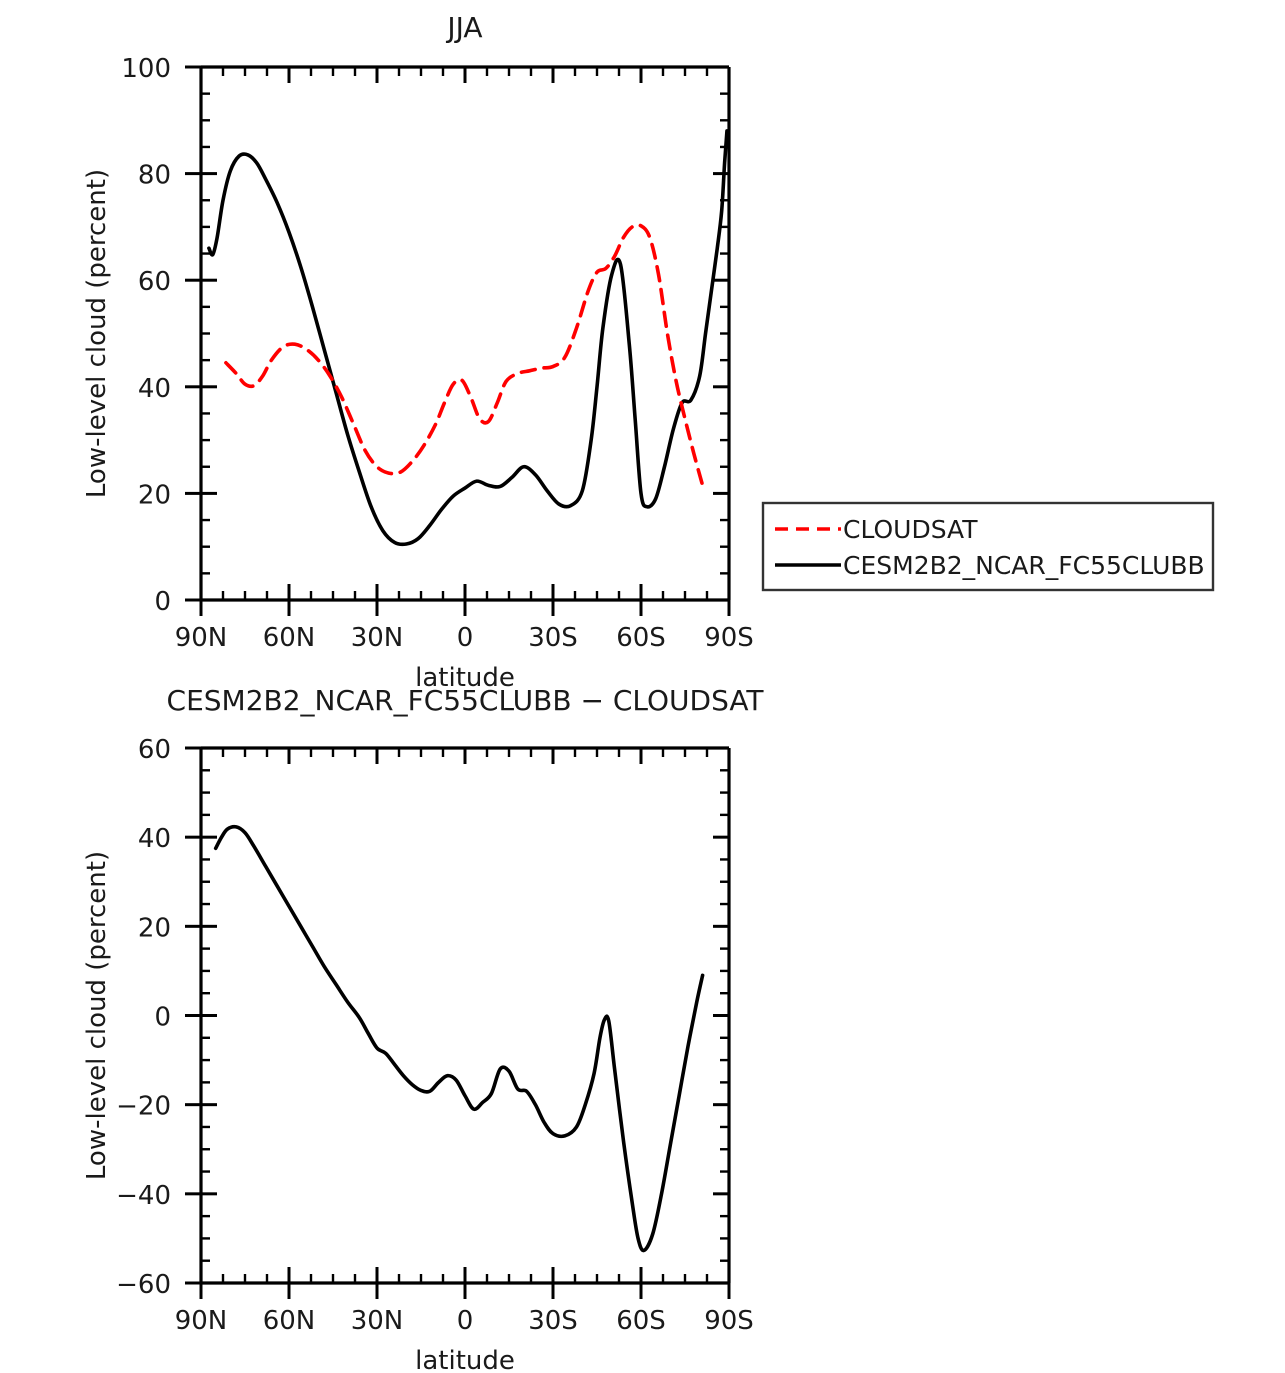 Image resolution: width=1285 pixels, height=1373 pixels. Describe the element at coordinates (988, 546) in the screenshot. I see `legend-box` at that location.